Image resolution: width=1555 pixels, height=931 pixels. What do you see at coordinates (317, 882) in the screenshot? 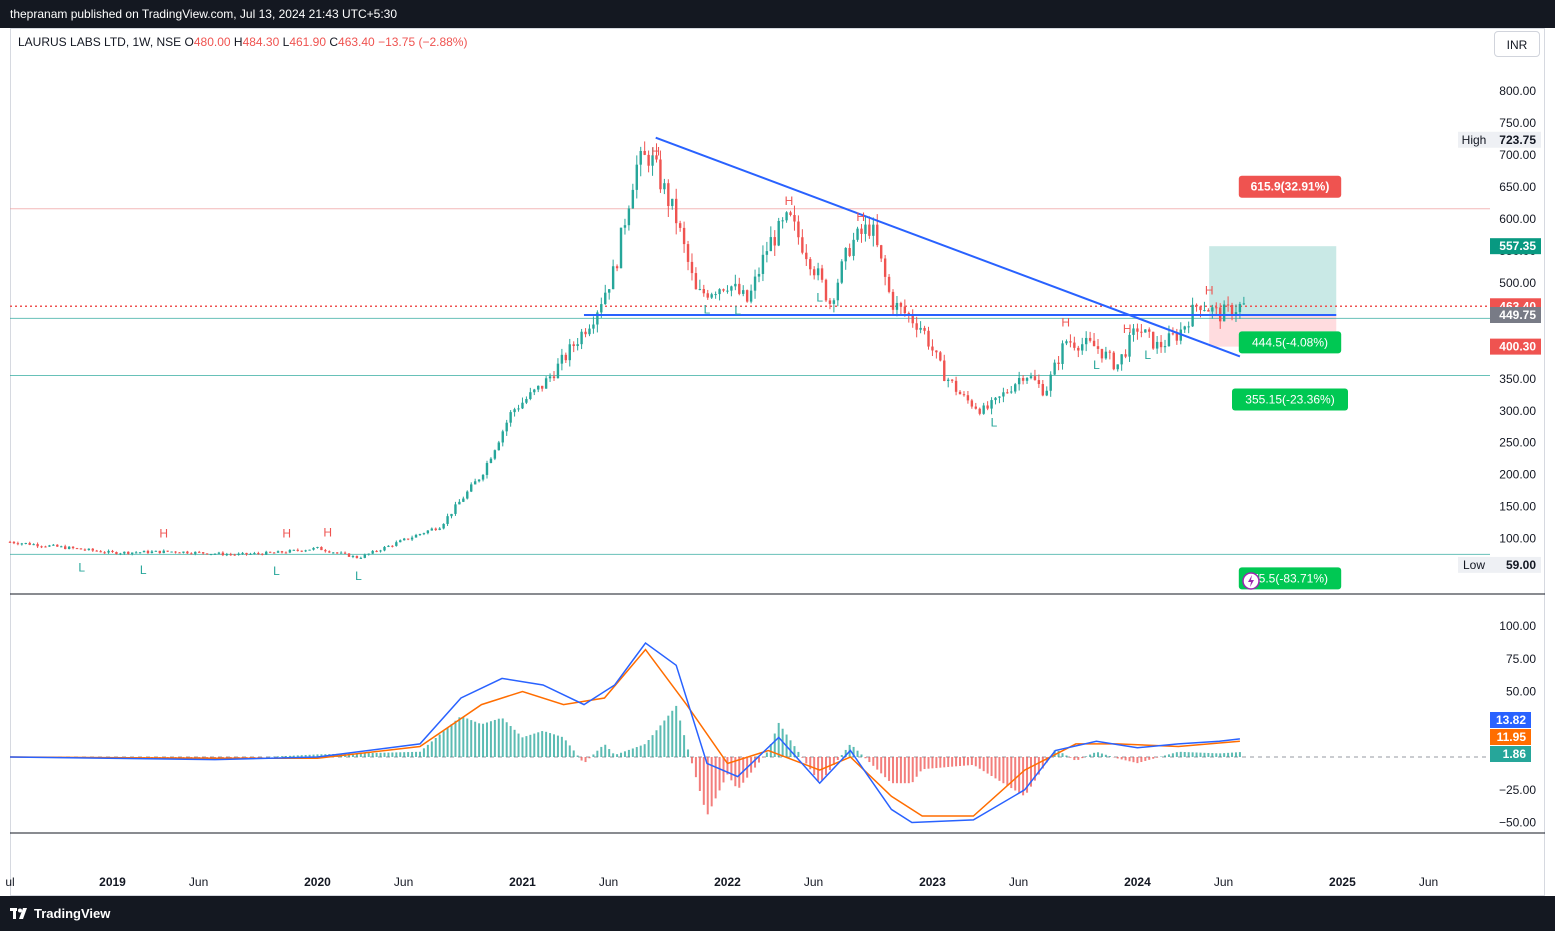
I see `time-label: 2020` at bounding box center [317, 882].